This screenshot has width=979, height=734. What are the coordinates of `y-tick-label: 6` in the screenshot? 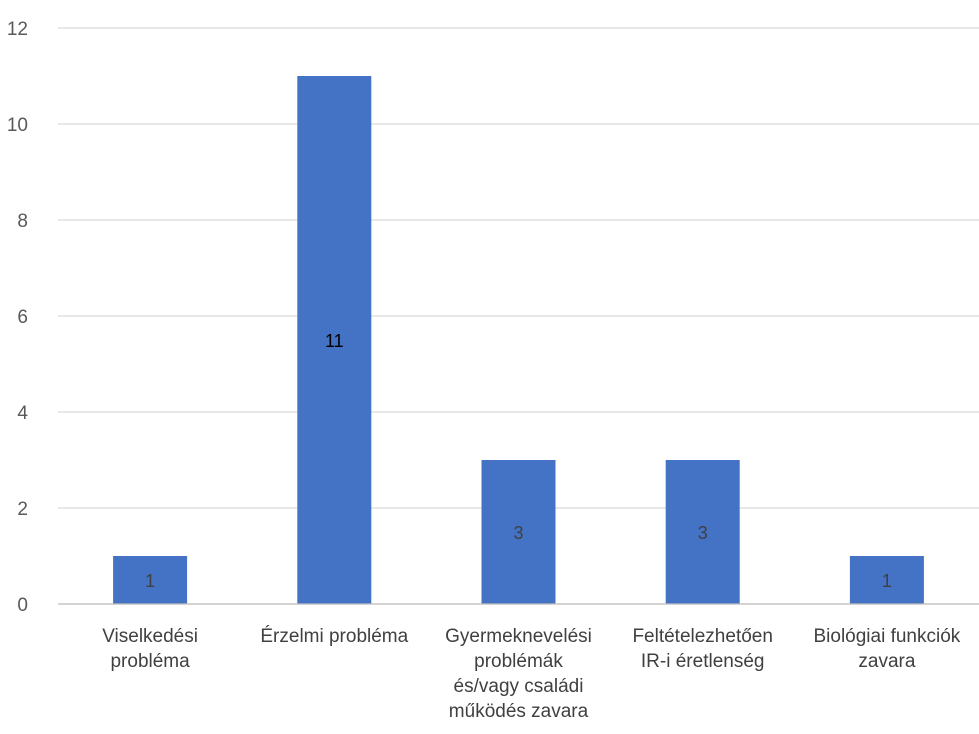 It's located at (22, 317).